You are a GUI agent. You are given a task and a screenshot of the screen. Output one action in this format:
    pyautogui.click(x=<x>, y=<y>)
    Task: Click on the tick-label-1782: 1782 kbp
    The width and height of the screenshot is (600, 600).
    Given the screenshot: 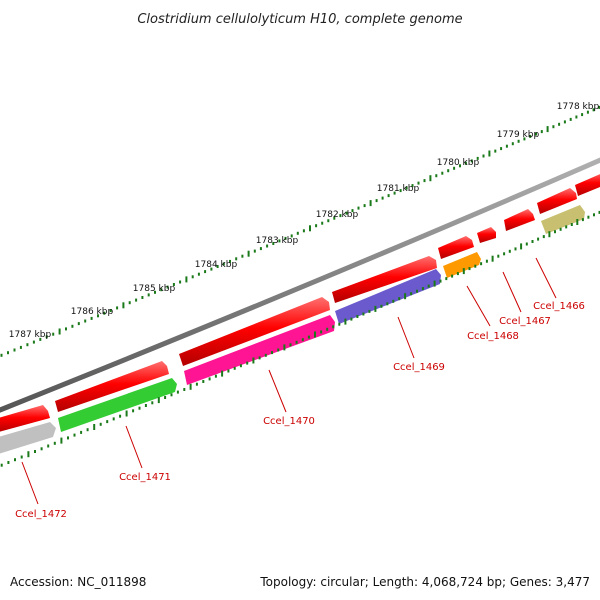 What is the action you would take?
    pyautogui.click(x=337, y=215)
    